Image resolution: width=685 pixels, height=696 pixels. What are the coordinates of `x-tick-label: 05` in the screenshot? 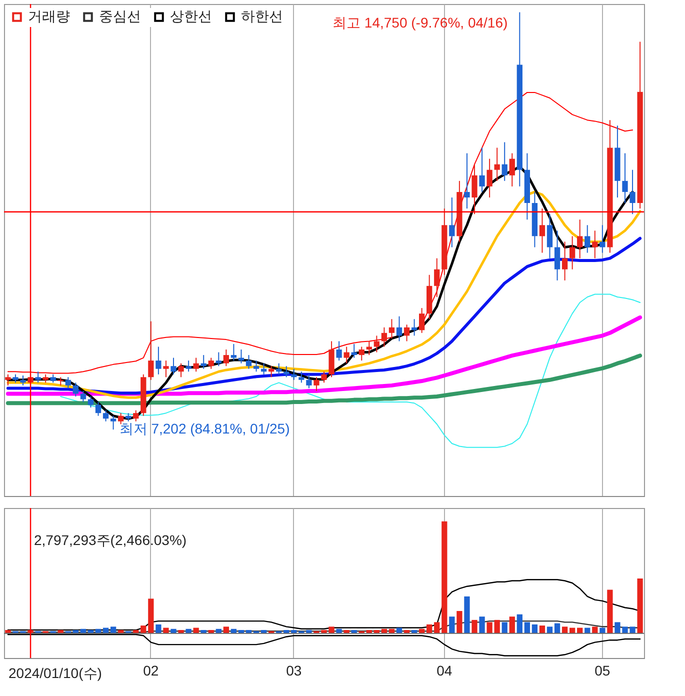 It's located at (602, 670).